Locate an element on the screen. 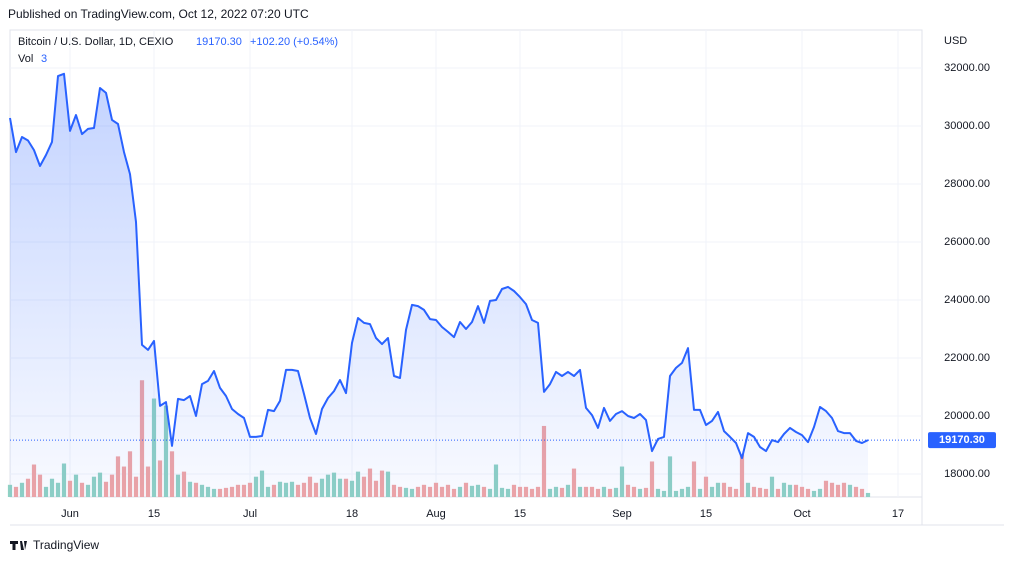  header-change: +102.20 (+0.54%) is located at coordinates (294, 42).